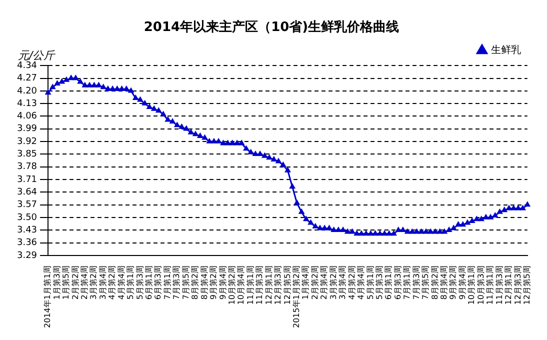 Image resolution: width=547 pixels, height=340 pixels. I want to click on x-tick-label: 10月第4周, so click(241, 285).